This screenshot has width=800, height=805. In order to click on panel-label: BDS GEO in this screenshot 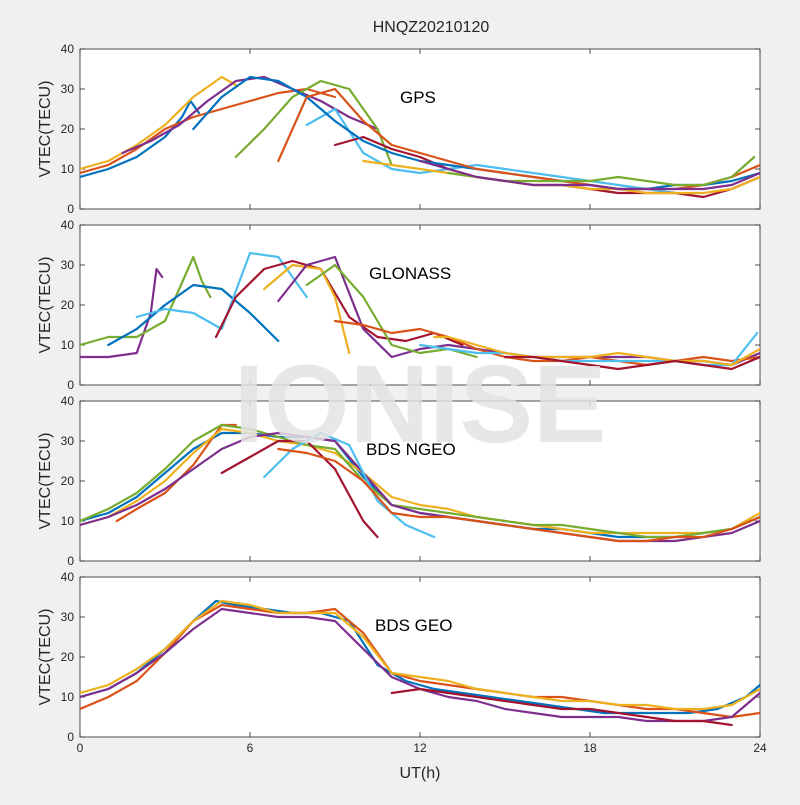, I will do `click(413, 625)`.